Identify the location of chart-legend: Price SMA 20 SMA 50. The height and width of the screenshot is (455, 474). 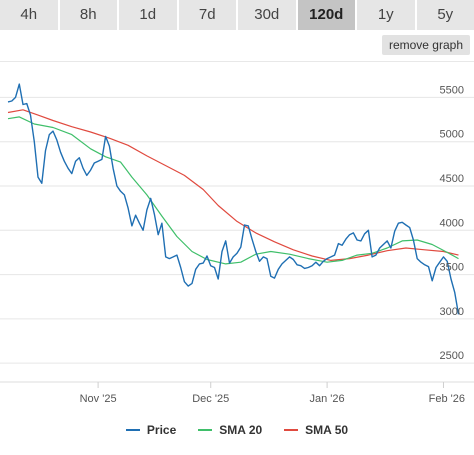
(237, 430).